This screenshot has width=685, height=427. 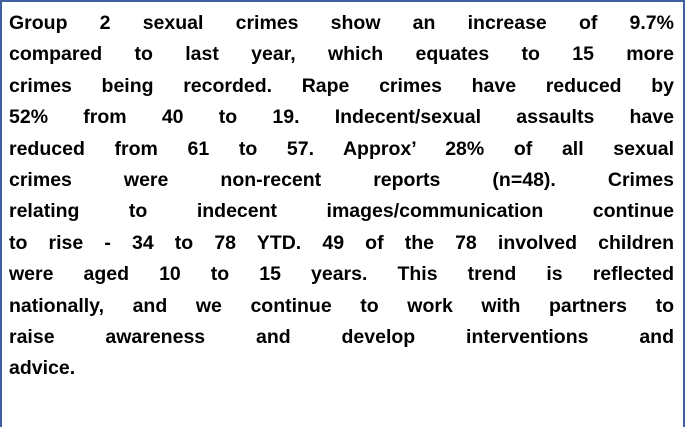 I want to click on text-line: advice., so click(x=42, y=368).